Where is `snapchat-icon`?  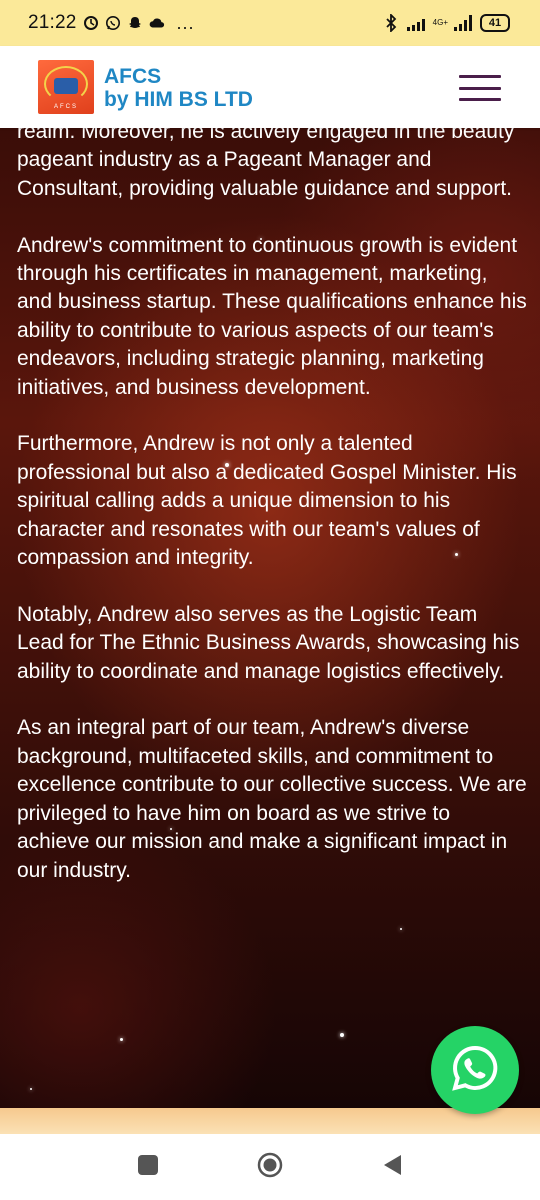
snapchat-icon is located at coordinates (135, 23).